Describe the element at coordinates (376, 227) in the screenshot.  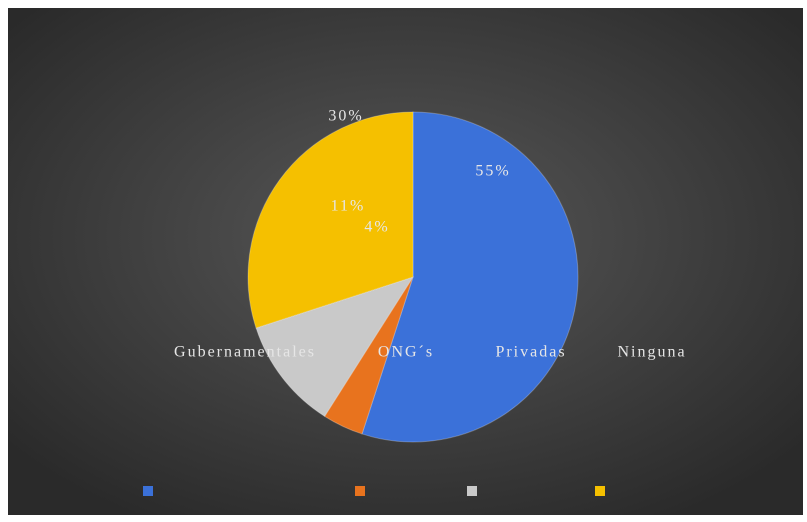
I see `data-label: 4%` at that location.